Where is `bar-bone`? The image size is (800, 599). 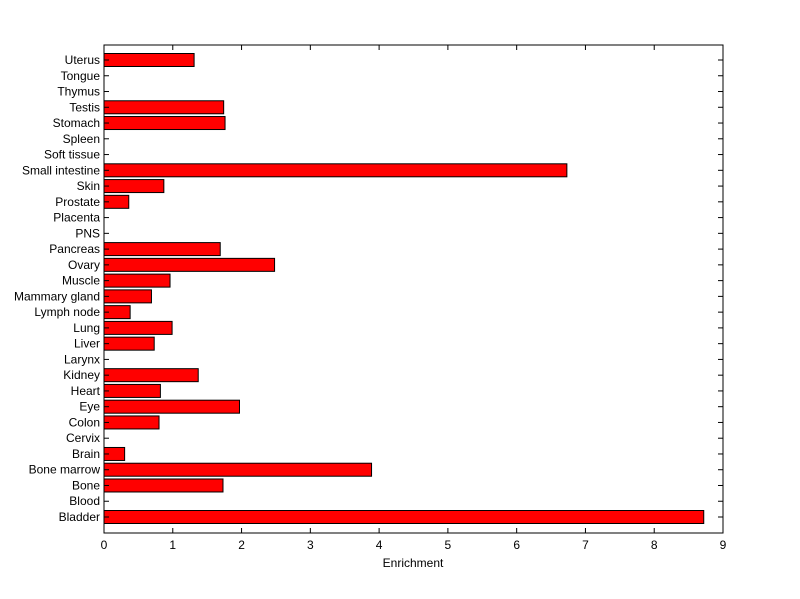
bar-bone is located at coordinates (163, 485).